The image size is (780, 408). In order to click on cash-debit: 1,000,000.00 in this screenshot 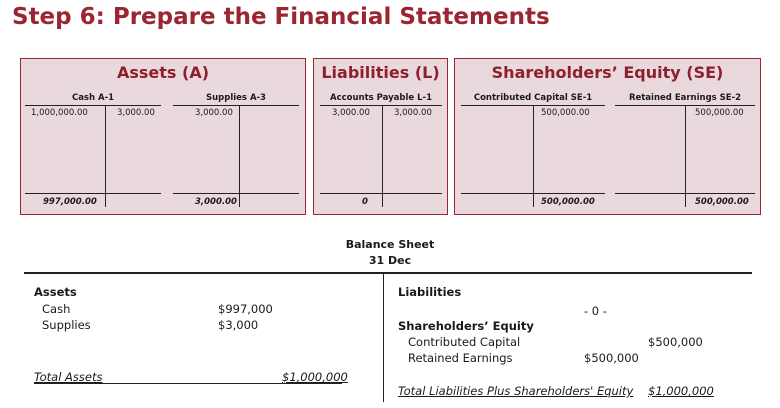, I will do `click(59, 113)`.